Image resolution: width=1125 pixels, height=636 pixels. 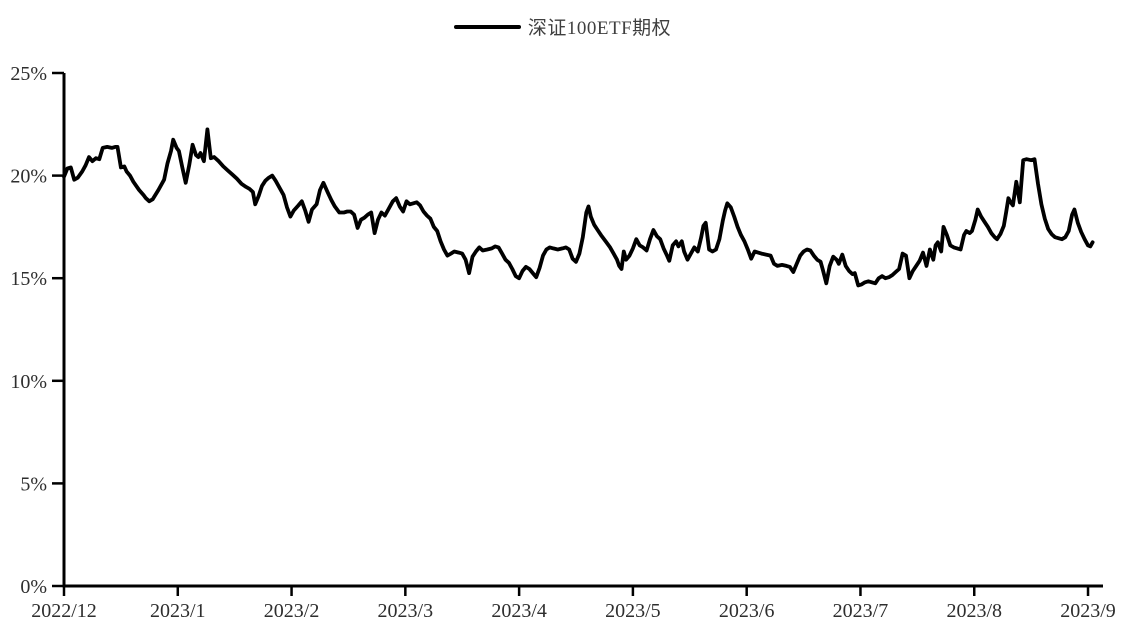 What do you see at coordinates (28, 279) in the screenshot?
I see `y-tick-label: 15%` at bounding box center [28, 279].